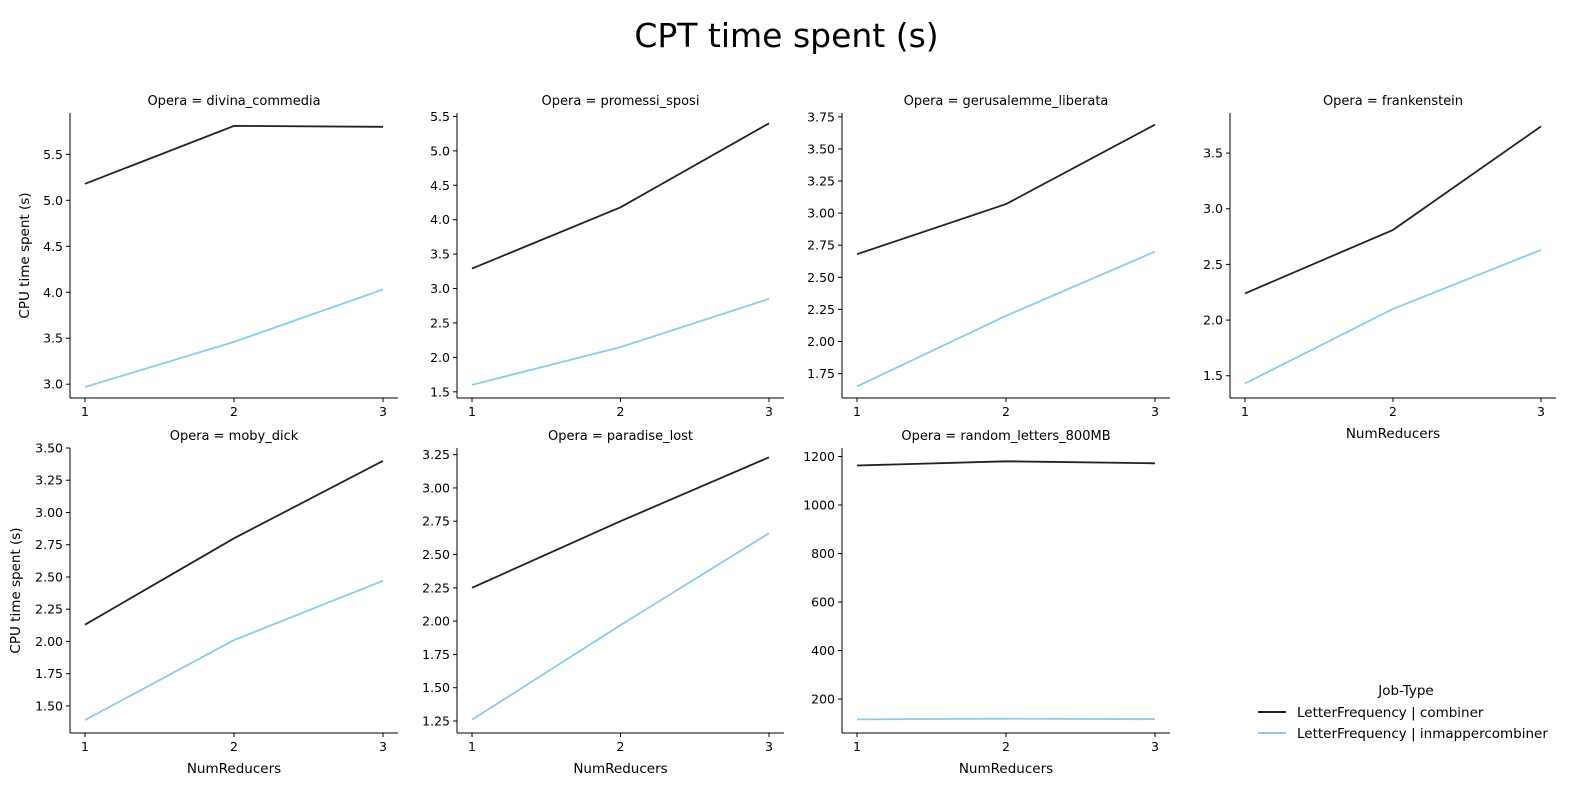  Describe the element at coordinates (786, 35) in the screenshot. I see `figure-title: CPT time spent (s)` at that location.